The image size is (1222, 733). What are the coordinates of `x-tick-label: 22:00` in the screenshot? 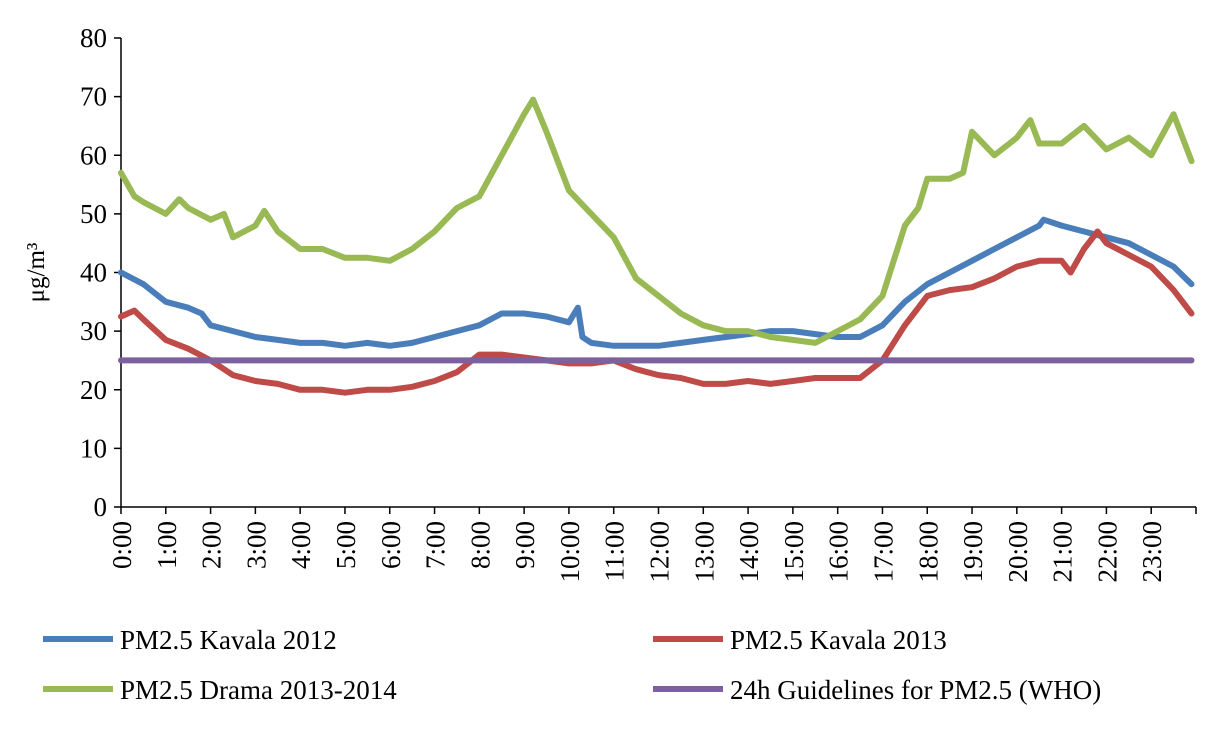 It's located at (1107, 552).